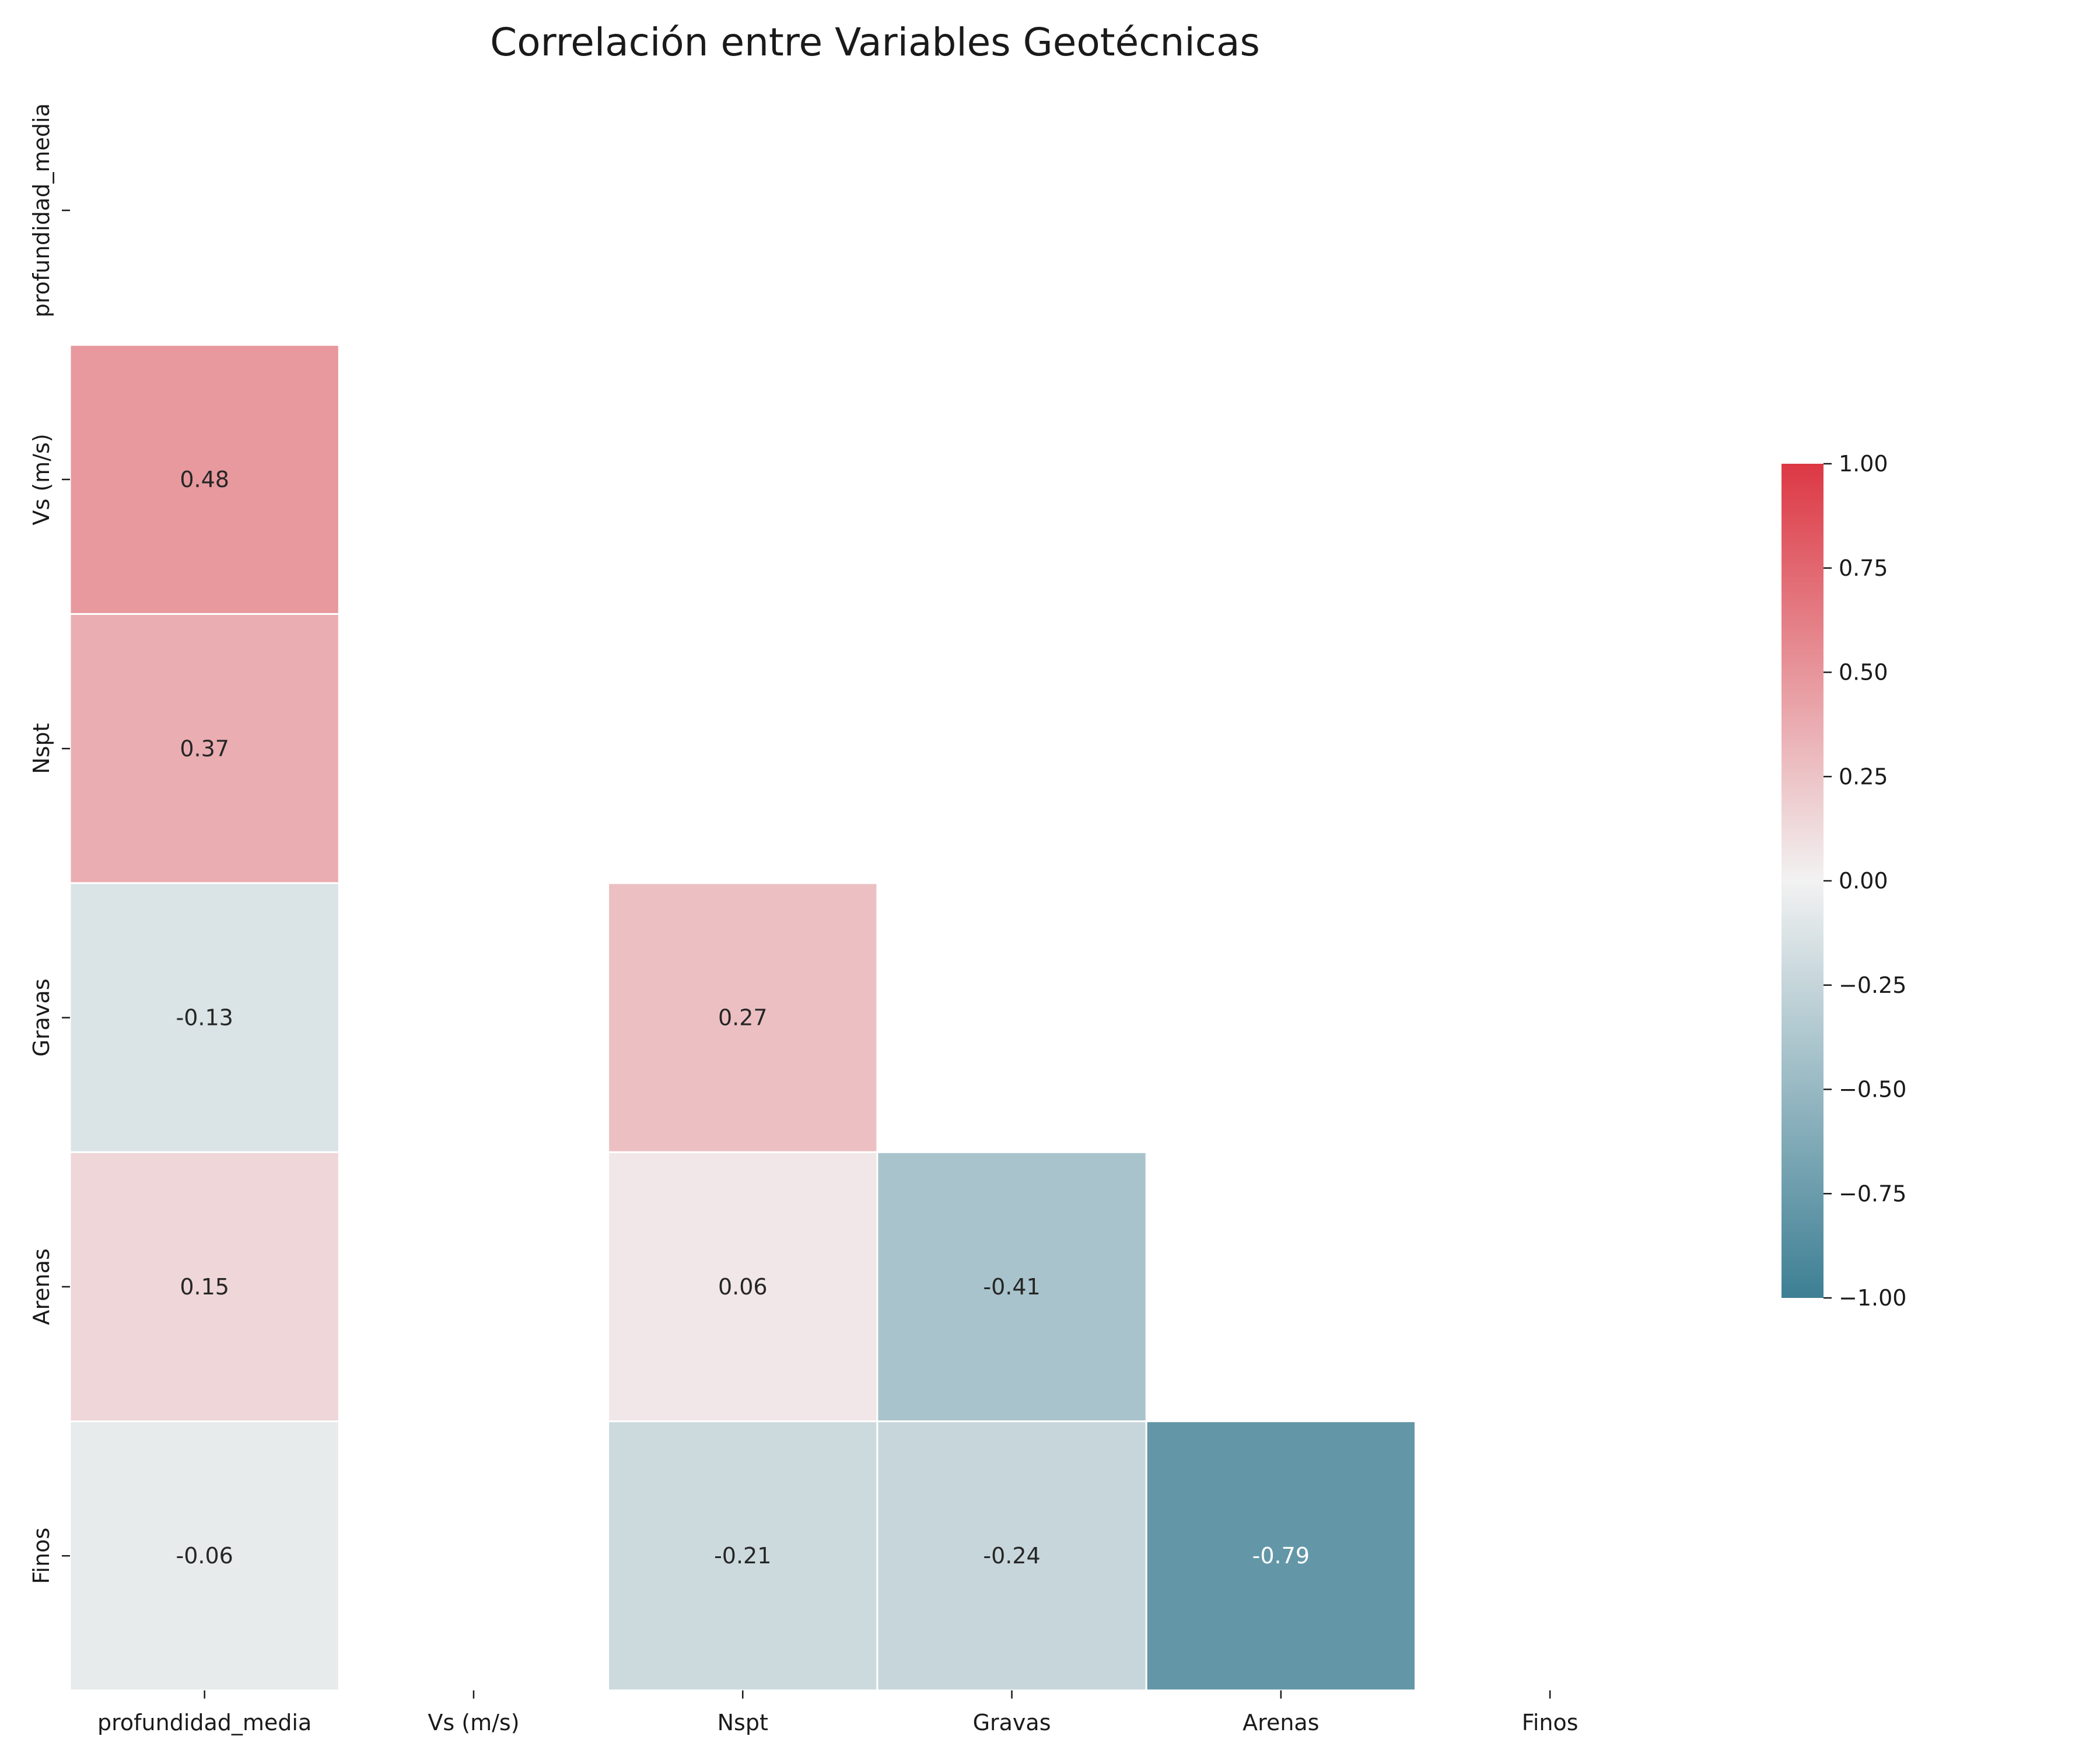 The height and width of the screenshot is (1750, 2100). I want to click on heatmap-cell-finos-profundidad-media, so click(204, 1556).